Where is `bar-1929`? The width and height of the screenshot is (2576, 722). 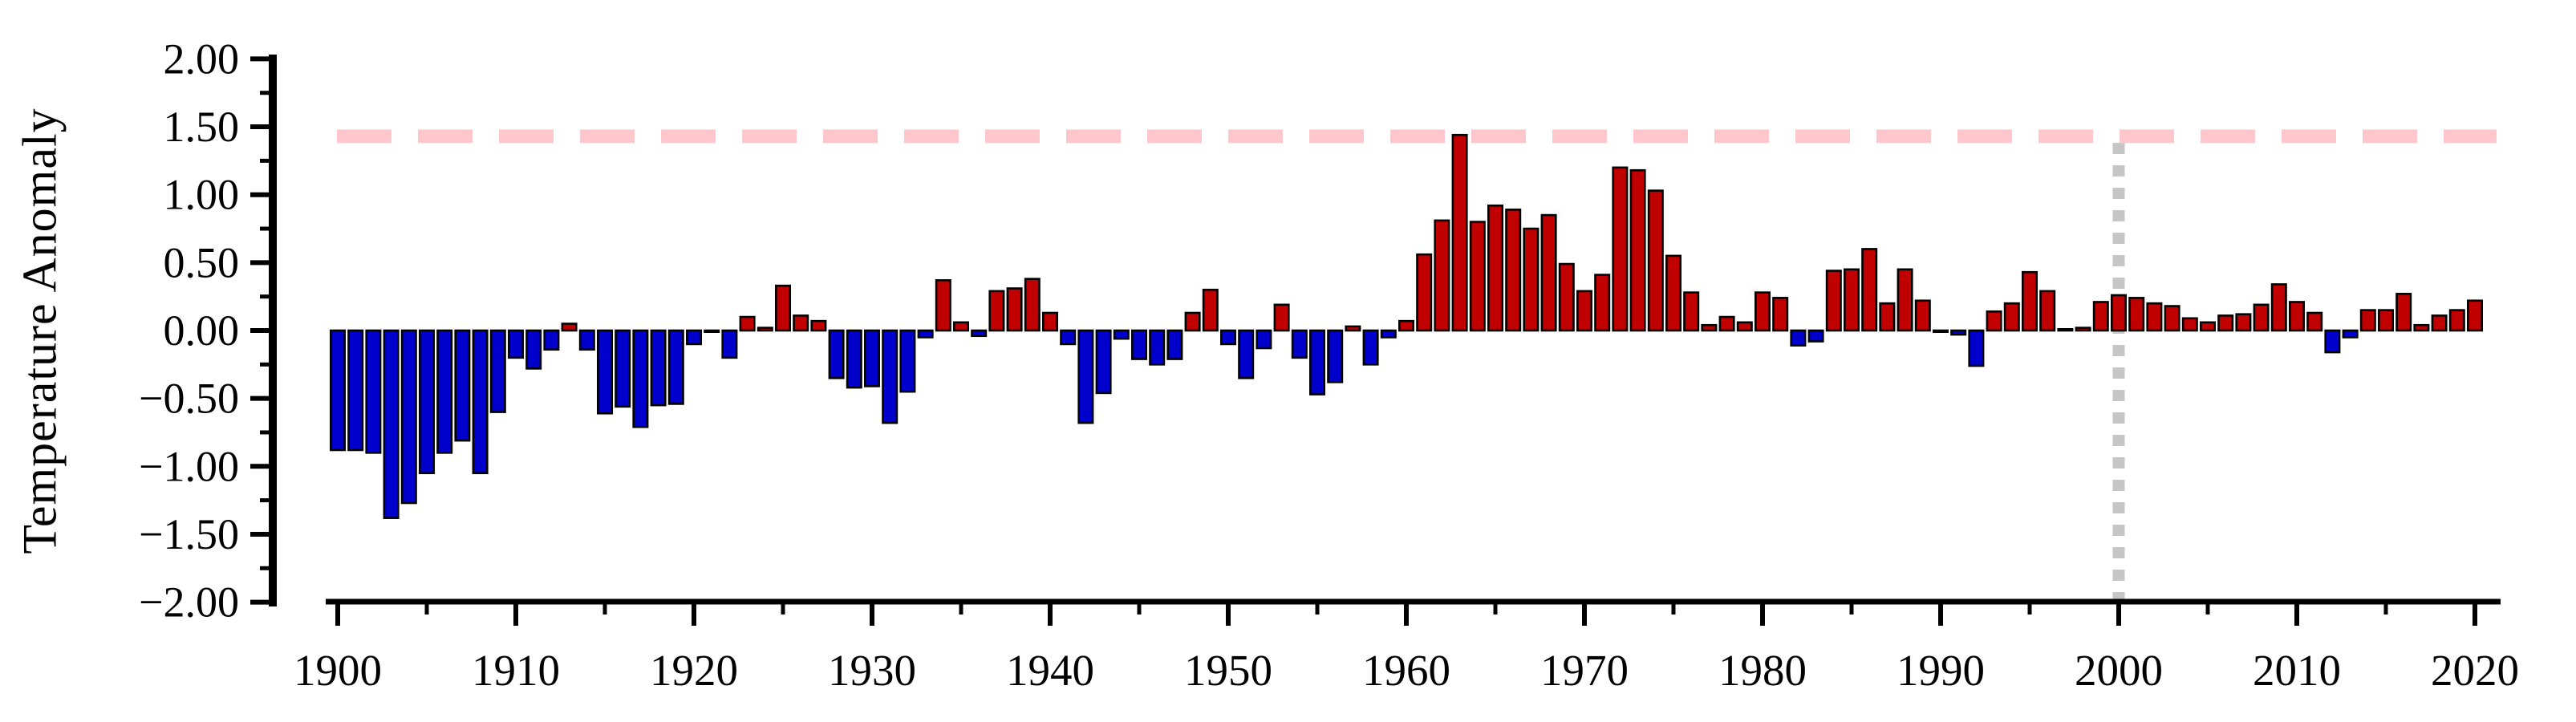 bar-1929 is located at coordinates (854, 359).